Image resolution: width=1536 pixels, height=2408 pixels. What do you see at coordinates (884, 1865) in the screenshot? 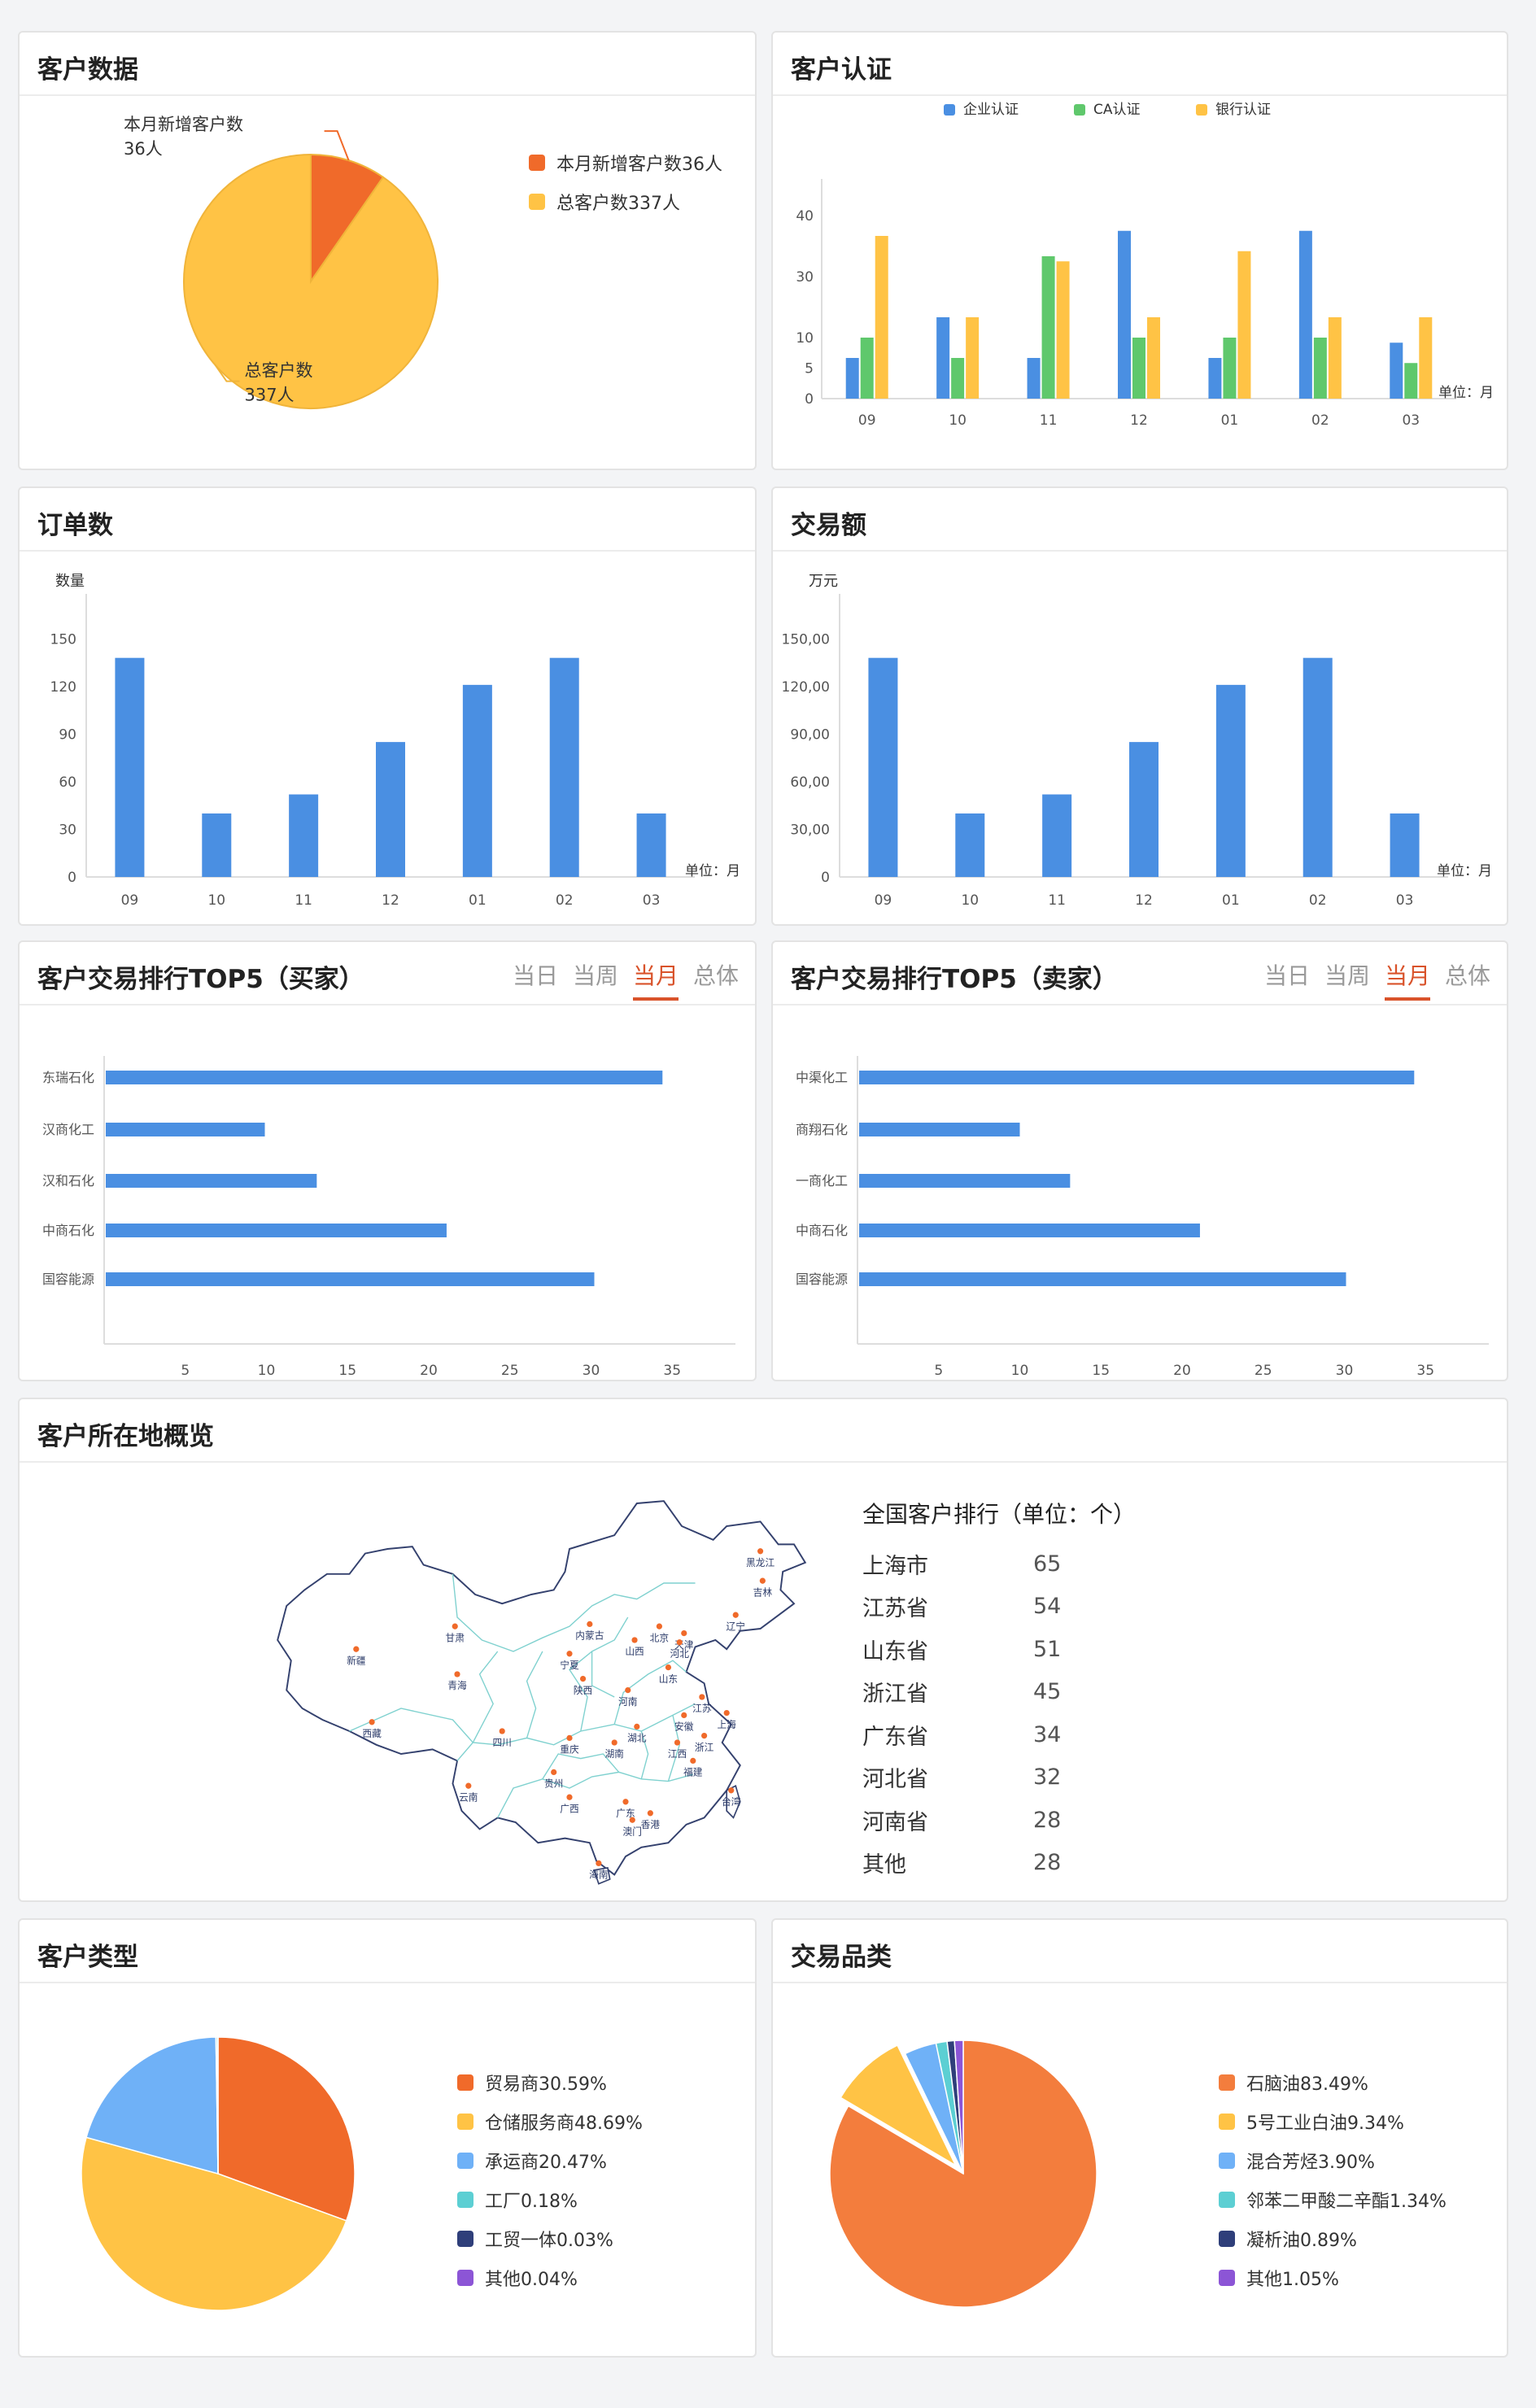
I see `rank-name: 其他` at bounding box center [884, 1865].